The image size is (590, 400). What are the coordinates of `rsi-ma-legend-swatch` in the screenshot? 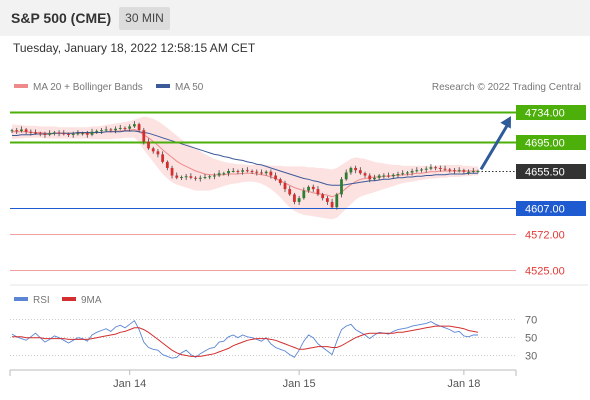 It's located at (69, 299).